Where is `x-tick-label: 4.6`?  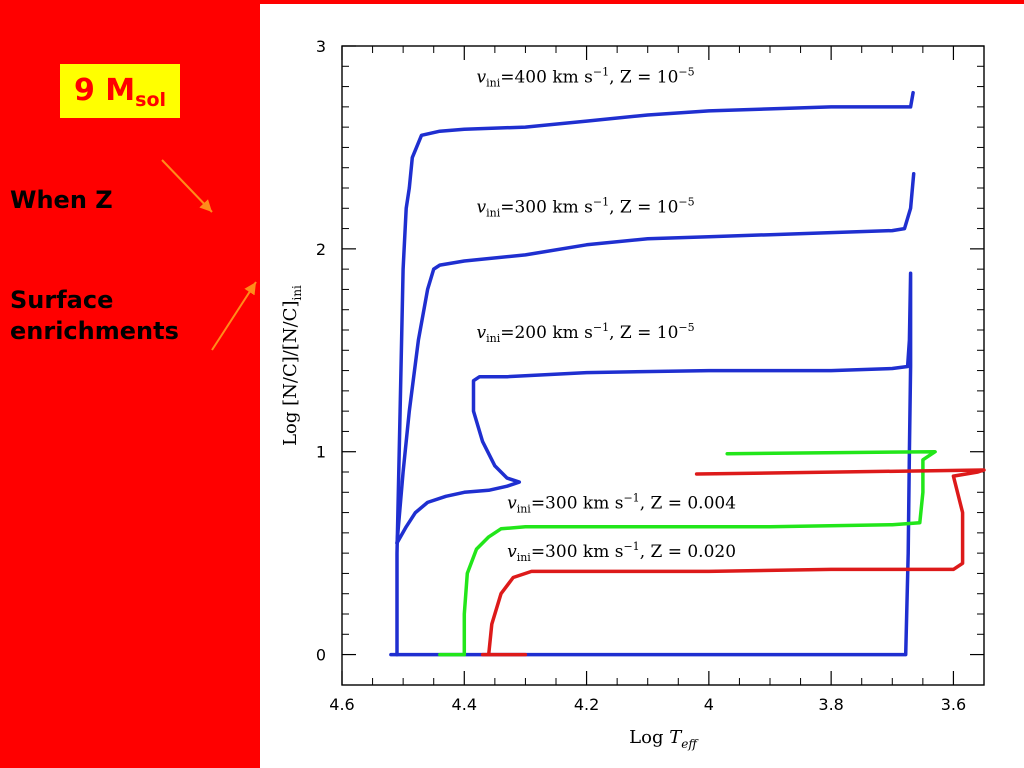
x-tick-label: 4.6 is located at coordinates (341, 704).